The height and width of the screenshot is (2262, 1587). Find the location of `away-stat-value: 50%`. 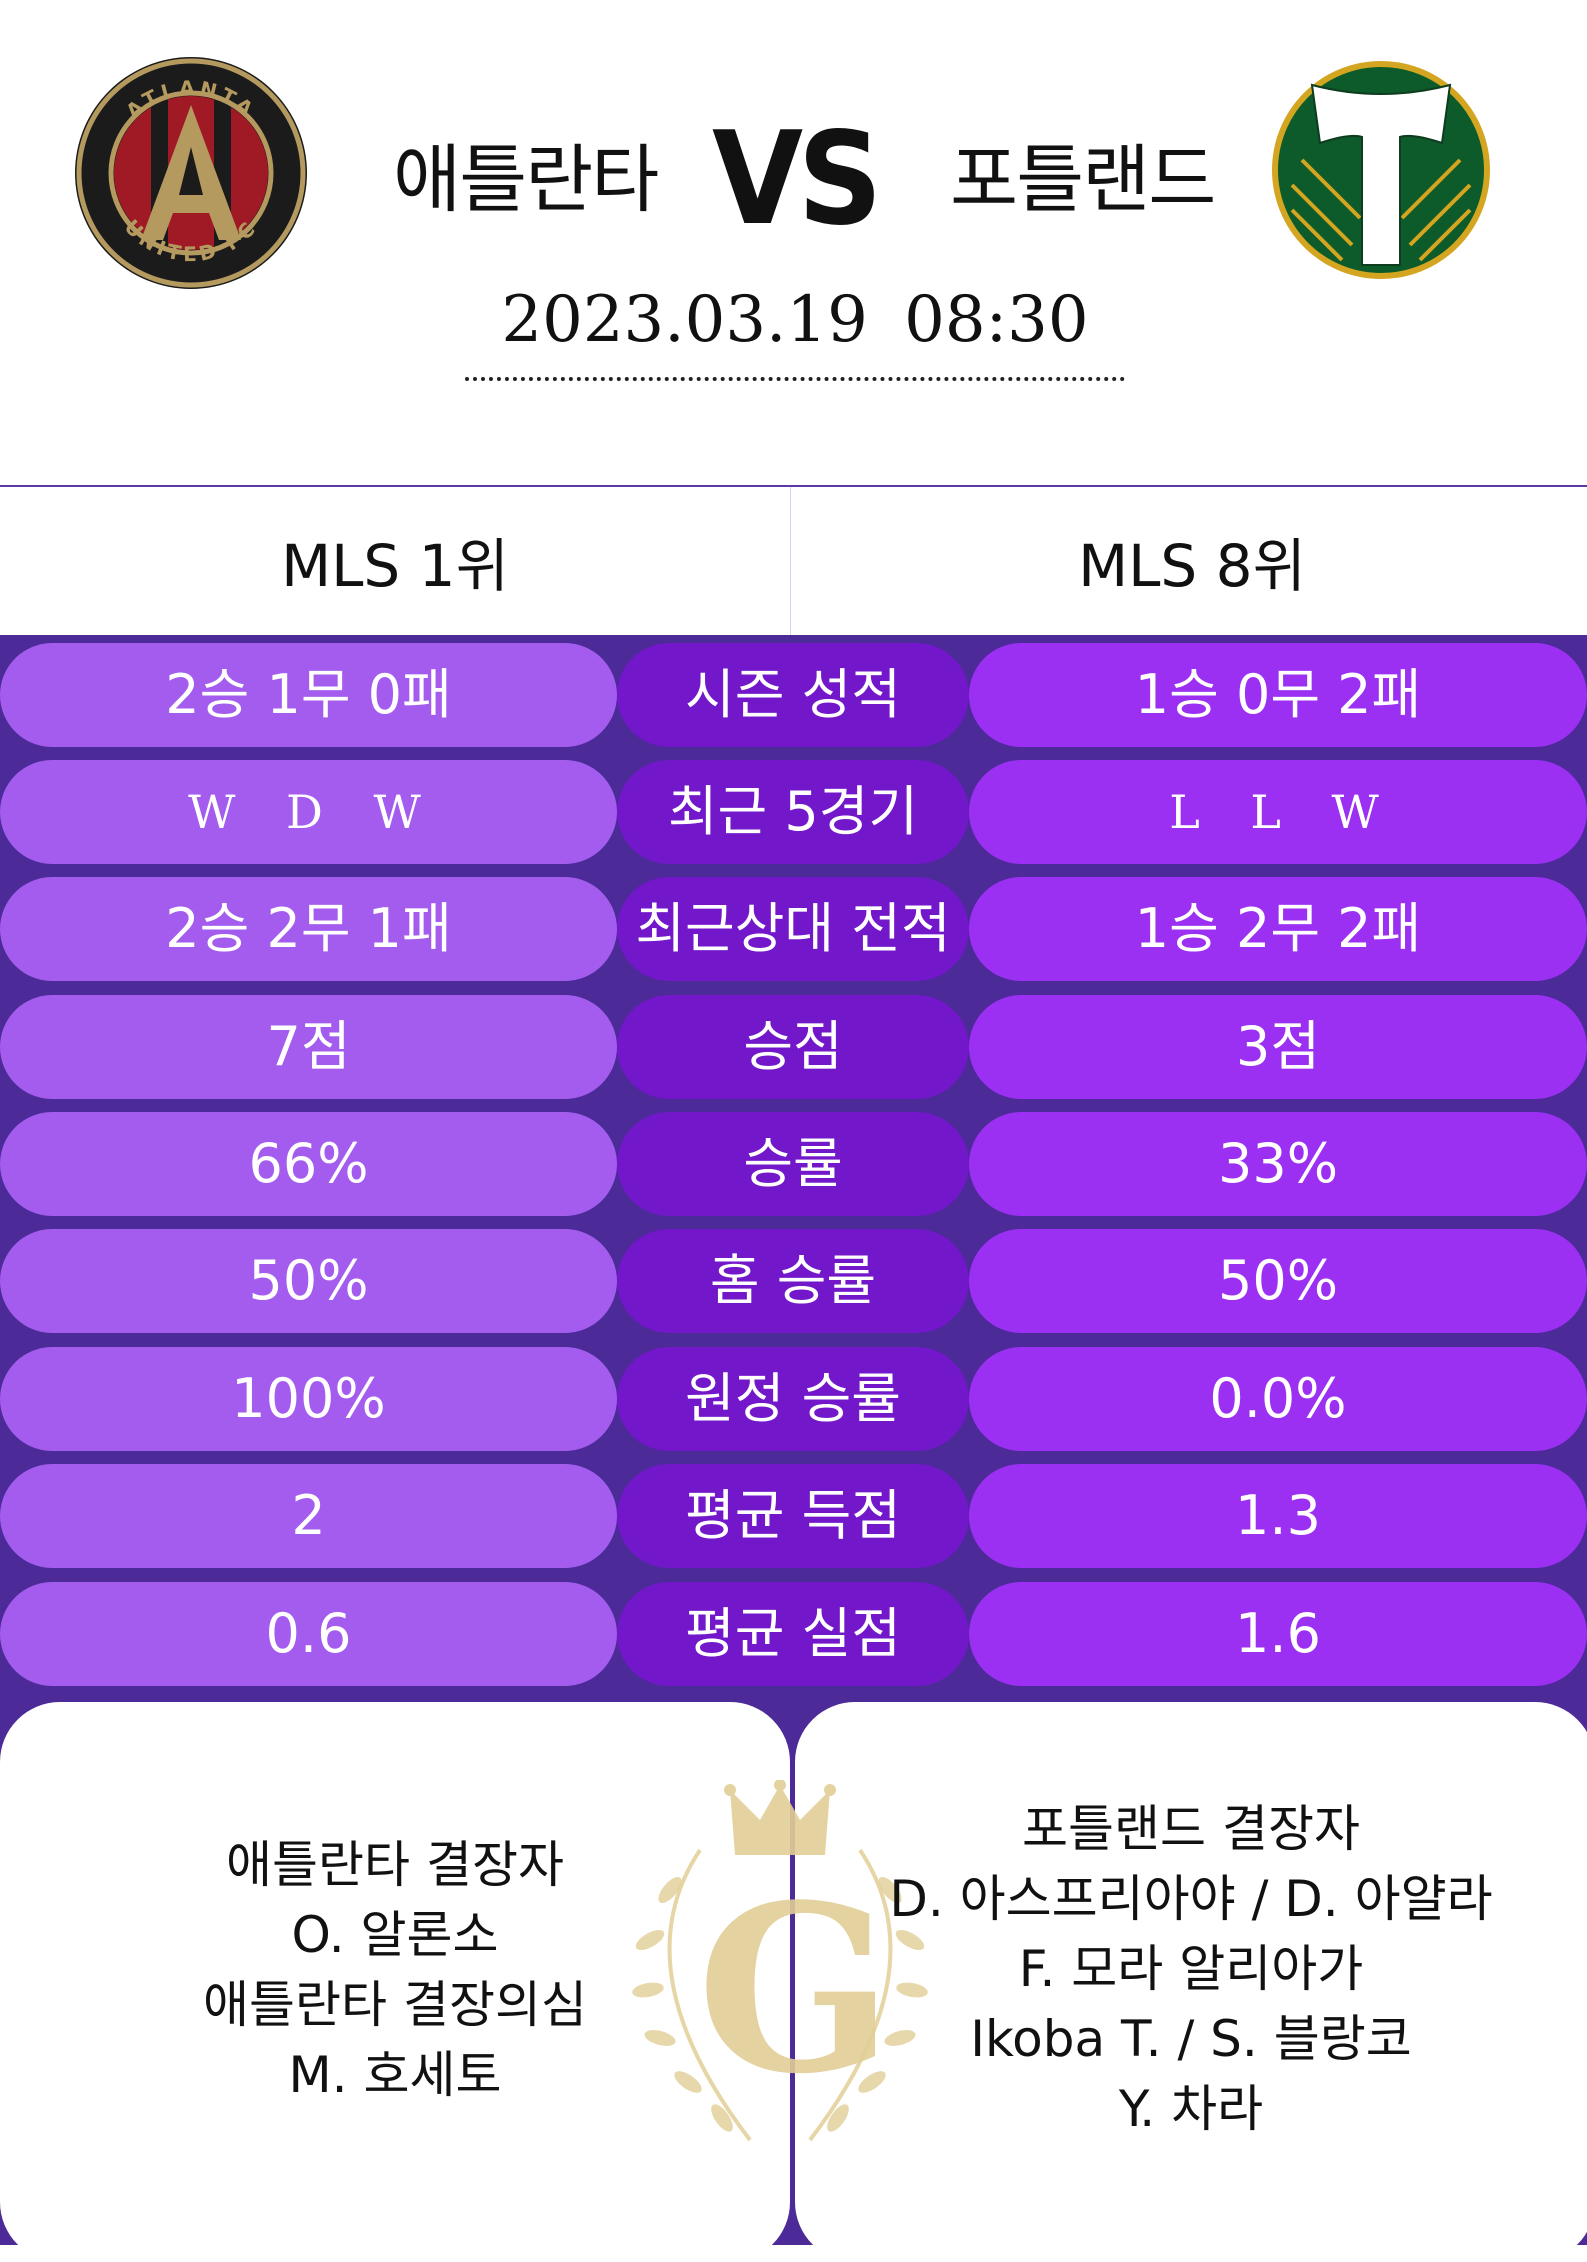

away-stat-value: 50% is located at coordinates (1278, 1281).